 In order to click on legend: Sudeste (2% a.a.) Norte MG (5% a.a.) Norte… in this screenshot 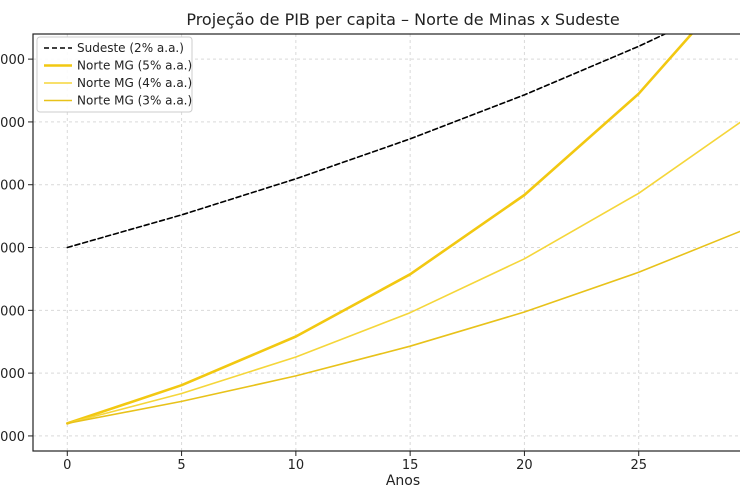, I will do `click(114, 74)`.